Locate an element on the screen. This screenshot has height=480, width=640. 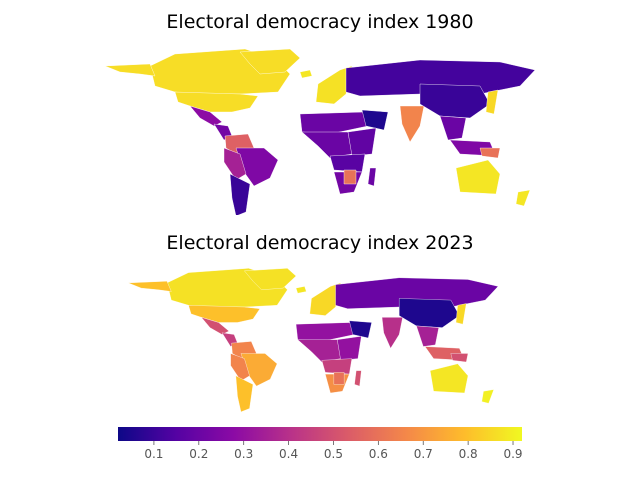
region-peru-bolivia-1980 is located at coordinates (235, 164).